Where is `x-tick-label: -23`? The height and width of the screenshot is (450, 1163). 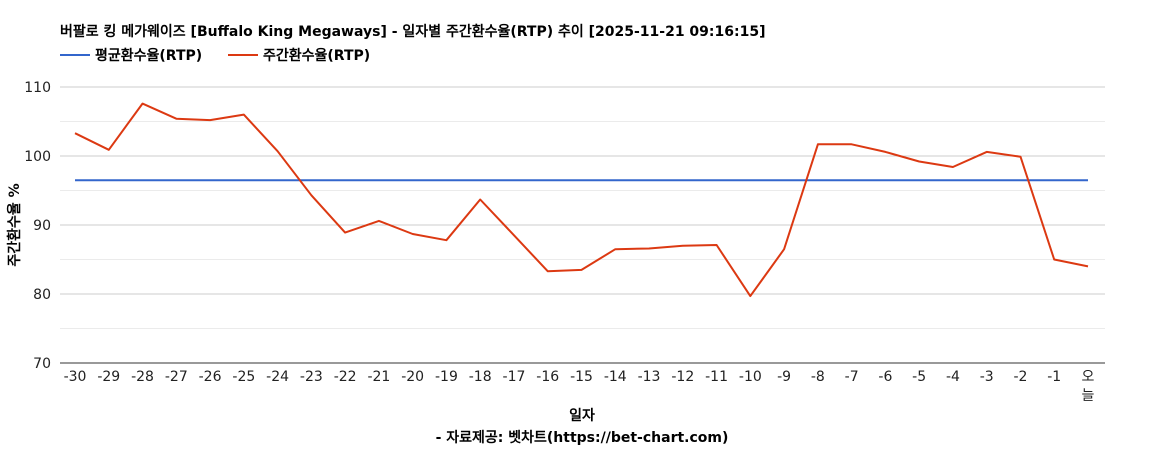
x-tick-label: -23 is located at coordinates (311, 377).